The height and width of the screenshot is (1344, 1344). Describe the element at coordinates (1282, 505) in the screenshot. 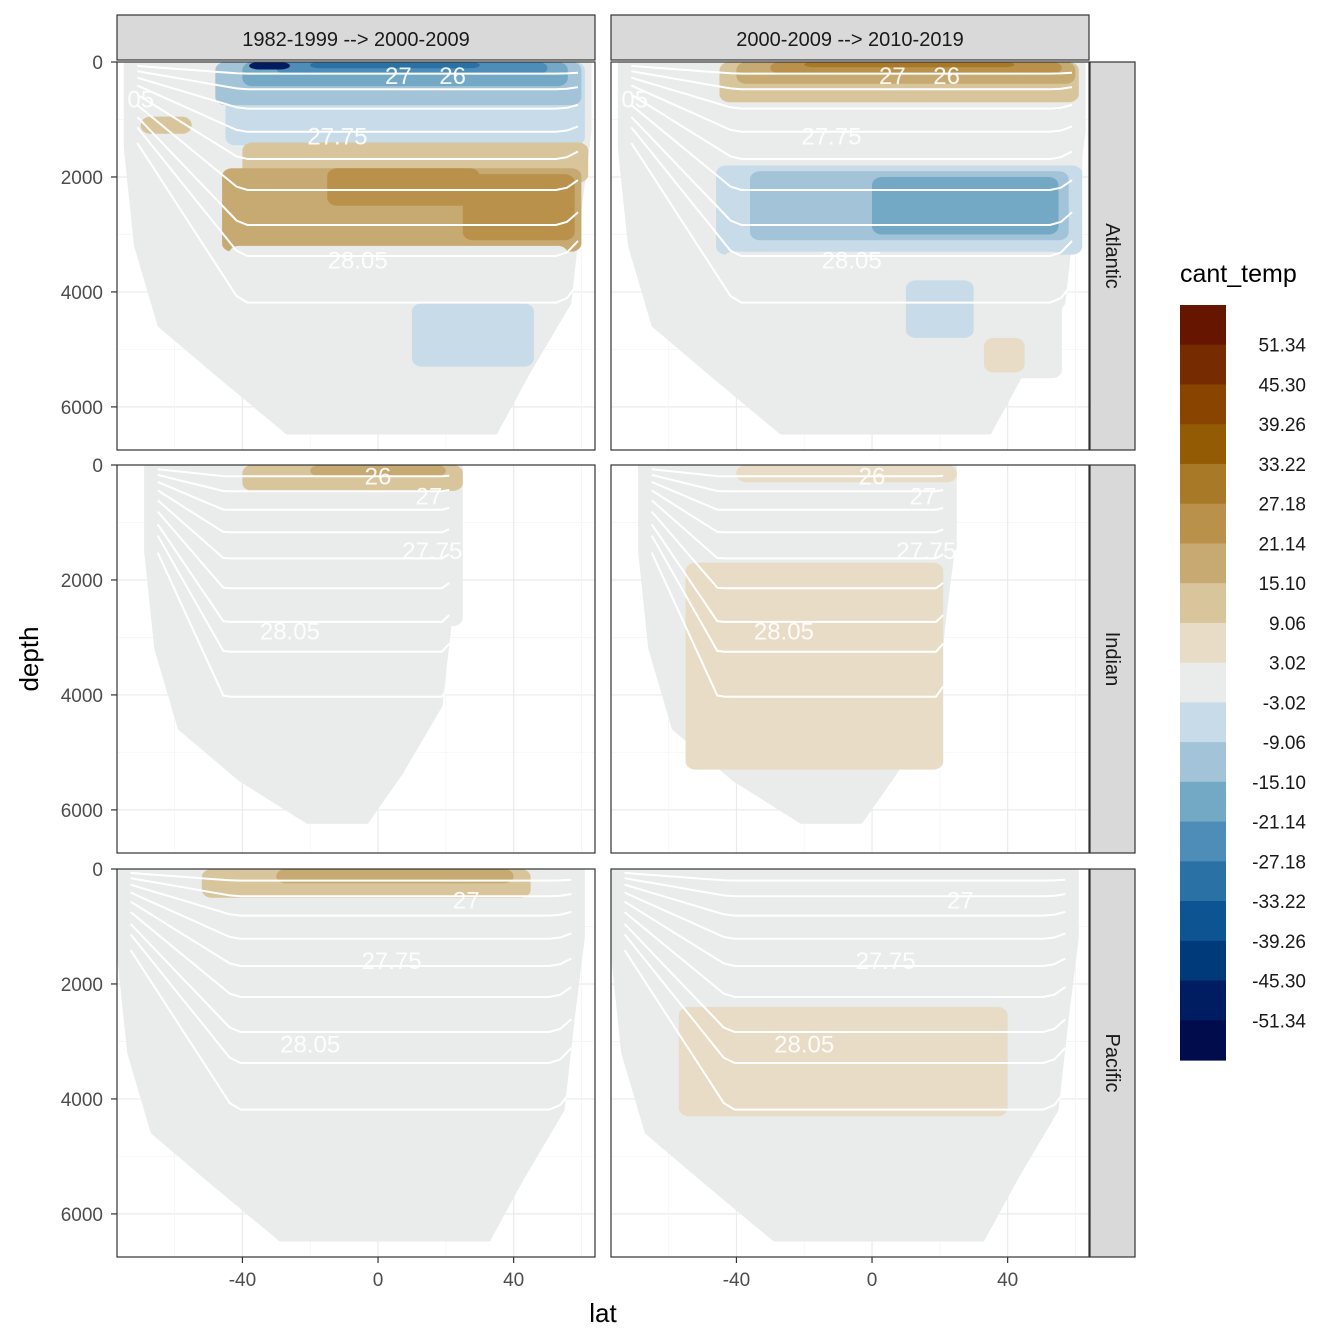

I see `legend-break-label: 27.18` at that location.